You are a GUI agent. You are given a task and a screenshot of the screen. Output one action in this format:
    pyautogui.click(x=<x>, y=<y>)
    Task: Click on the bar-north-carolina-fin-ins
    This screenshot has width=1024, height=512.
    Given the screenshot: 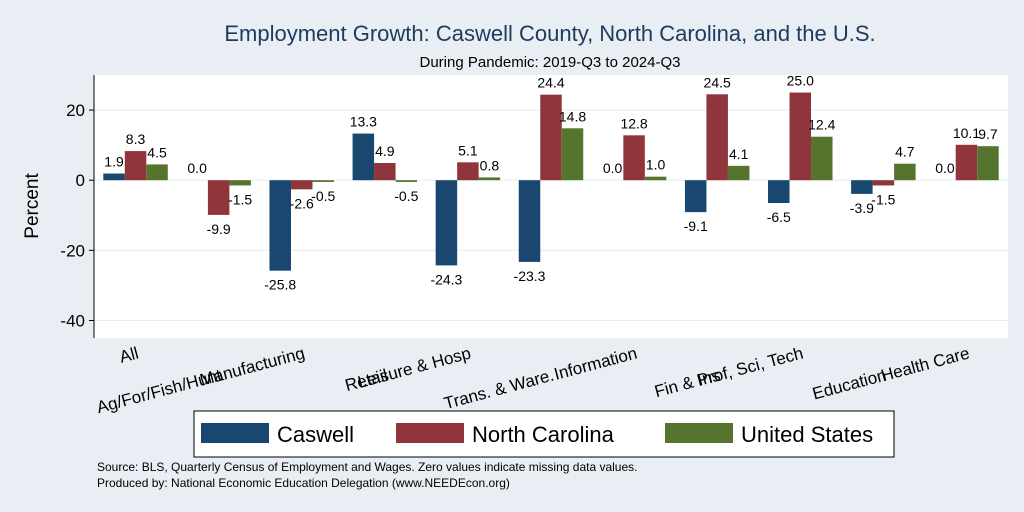 What is the action you would take?
    pyautogui.click(x=717, y=137)
    